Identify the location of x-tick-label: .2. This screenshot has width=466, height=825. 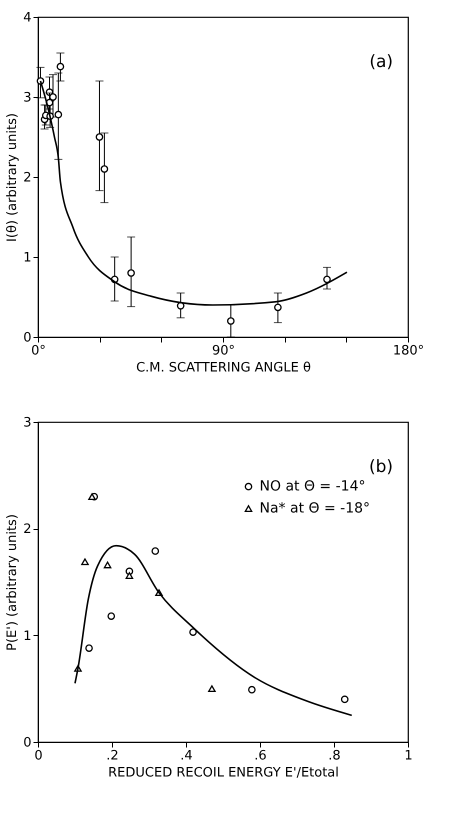
(112, 756).